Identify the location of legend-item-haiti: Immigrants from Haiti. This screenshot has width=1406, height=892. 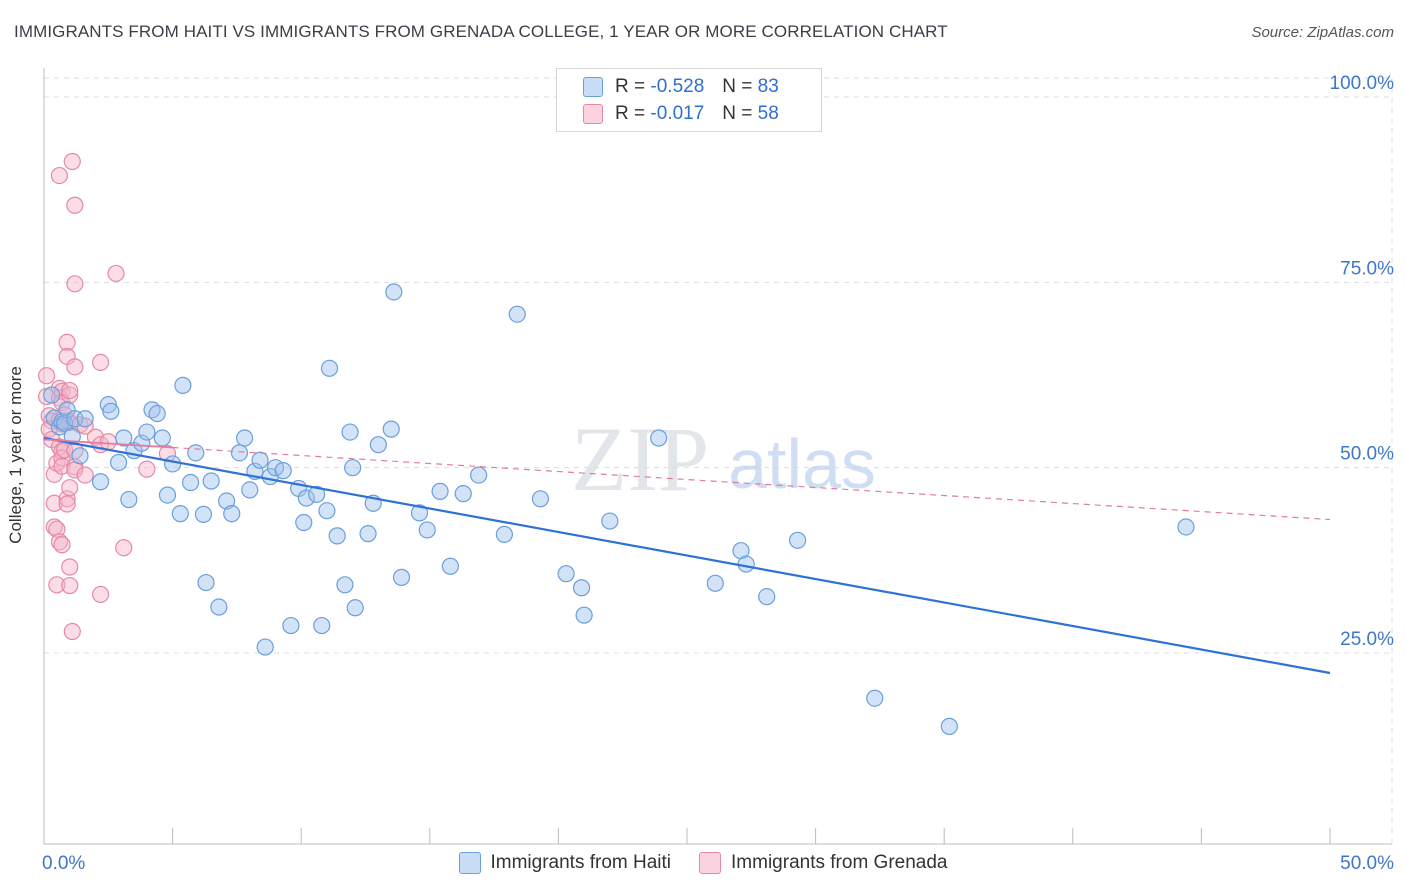
(564, 863).